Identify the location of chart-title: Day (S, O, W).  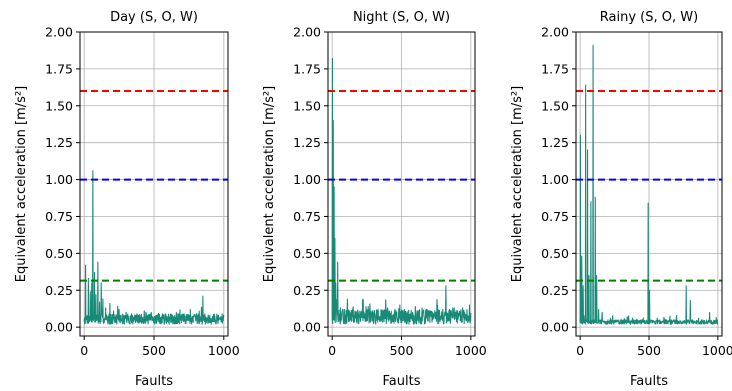
(154, 17).